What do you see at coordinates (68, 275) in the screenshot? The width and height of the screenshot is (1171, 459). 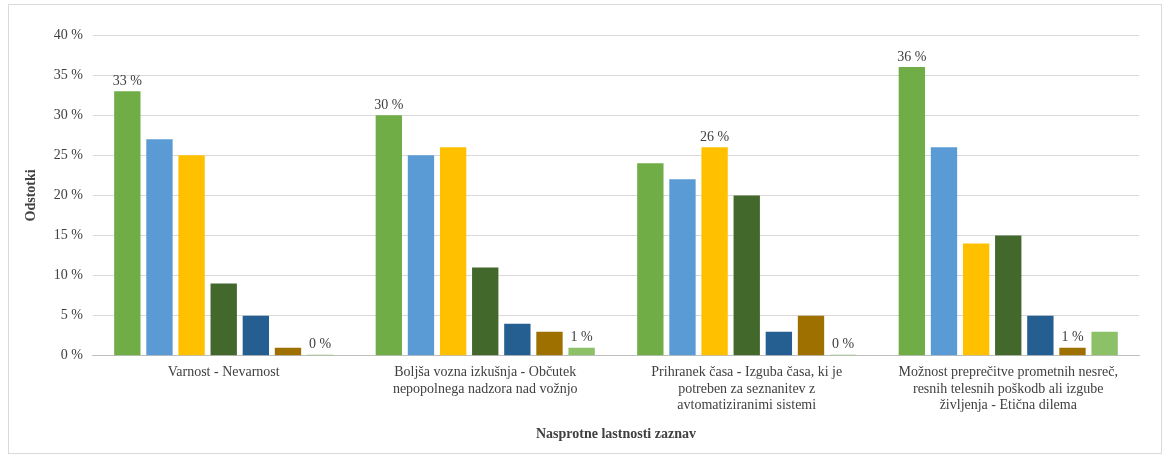 I see `y-tick-label: 10 %` at bounding box center [68, 275].